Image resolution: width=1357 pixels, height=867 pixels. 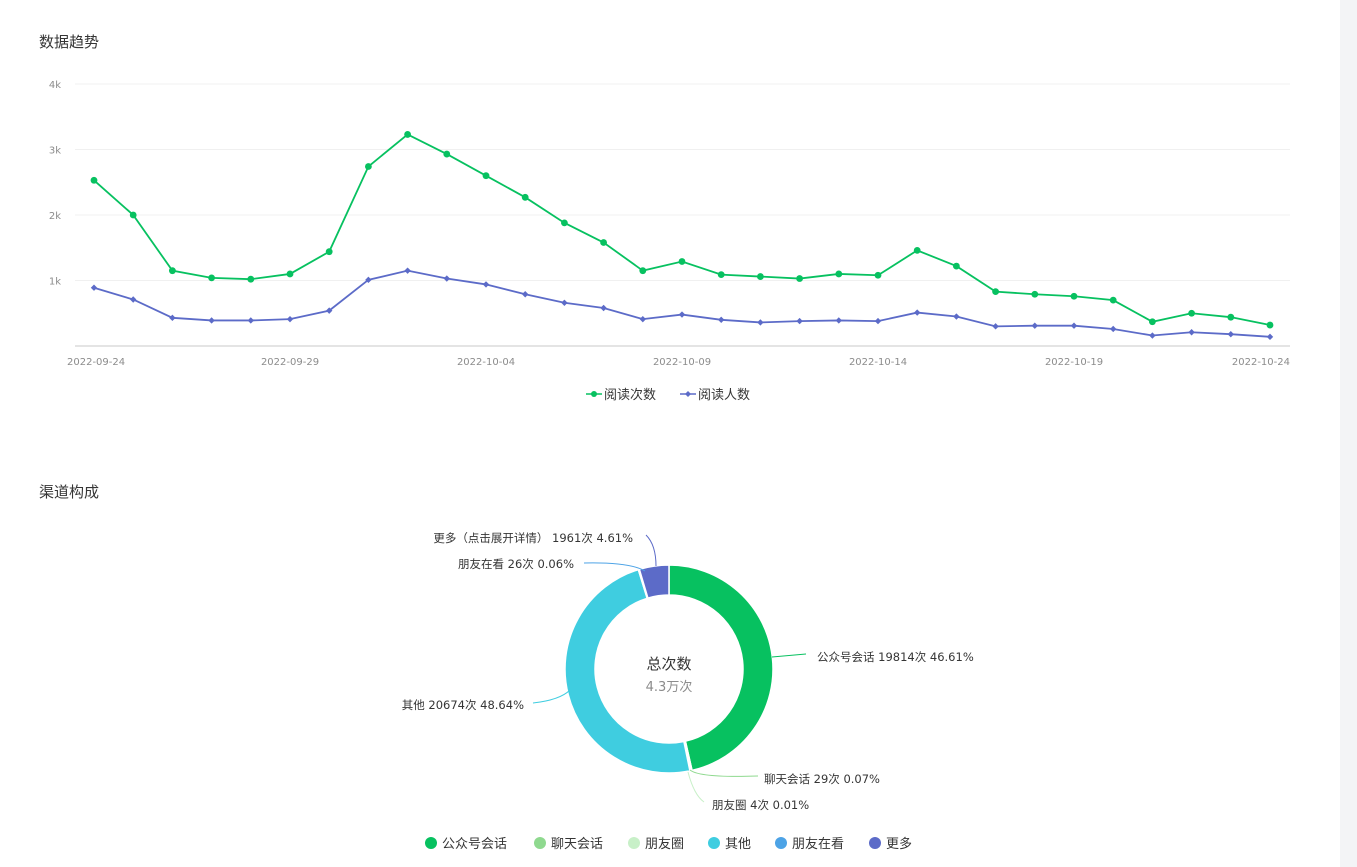 I want to click on legend-label: 朋友圈, so click(x=664, y=844).